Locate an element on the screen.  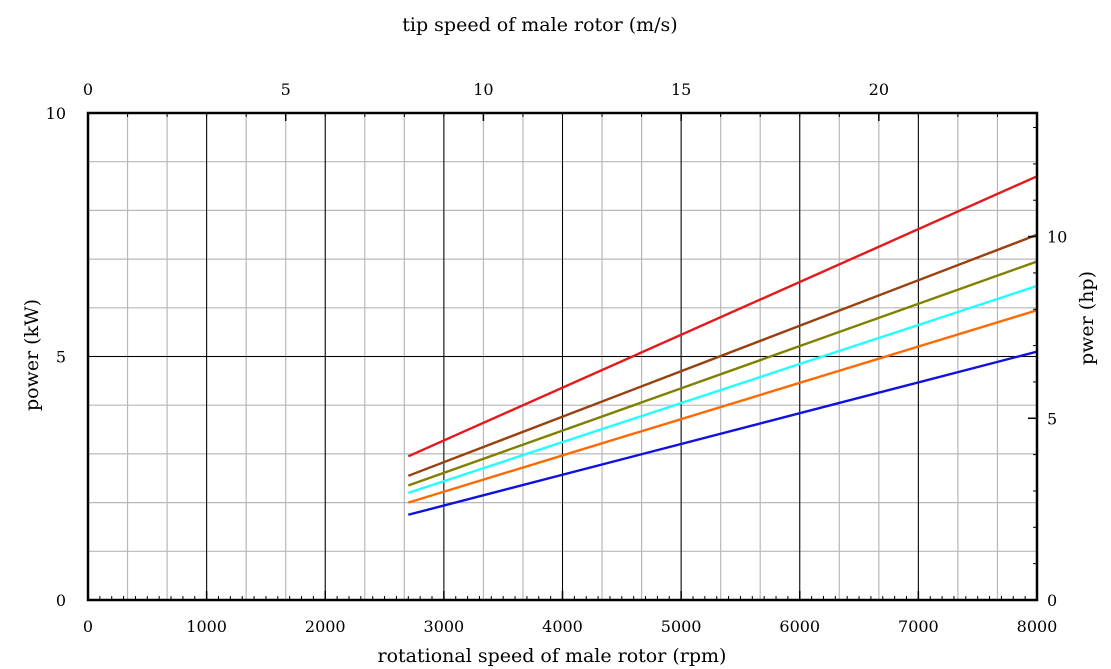
x-axis-label: rotational speed of male rotor (rpm) is located at coordinates (552, 656).